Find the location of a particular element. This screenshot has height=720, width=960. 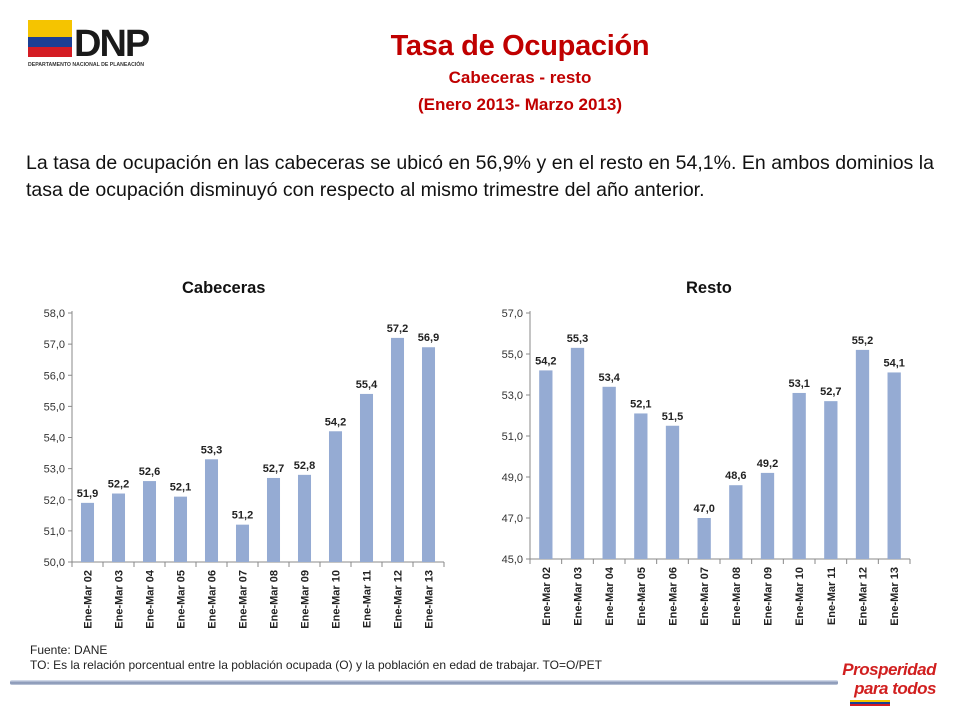

y-tick-label: 45,0 is located at coordinates (512, 560).